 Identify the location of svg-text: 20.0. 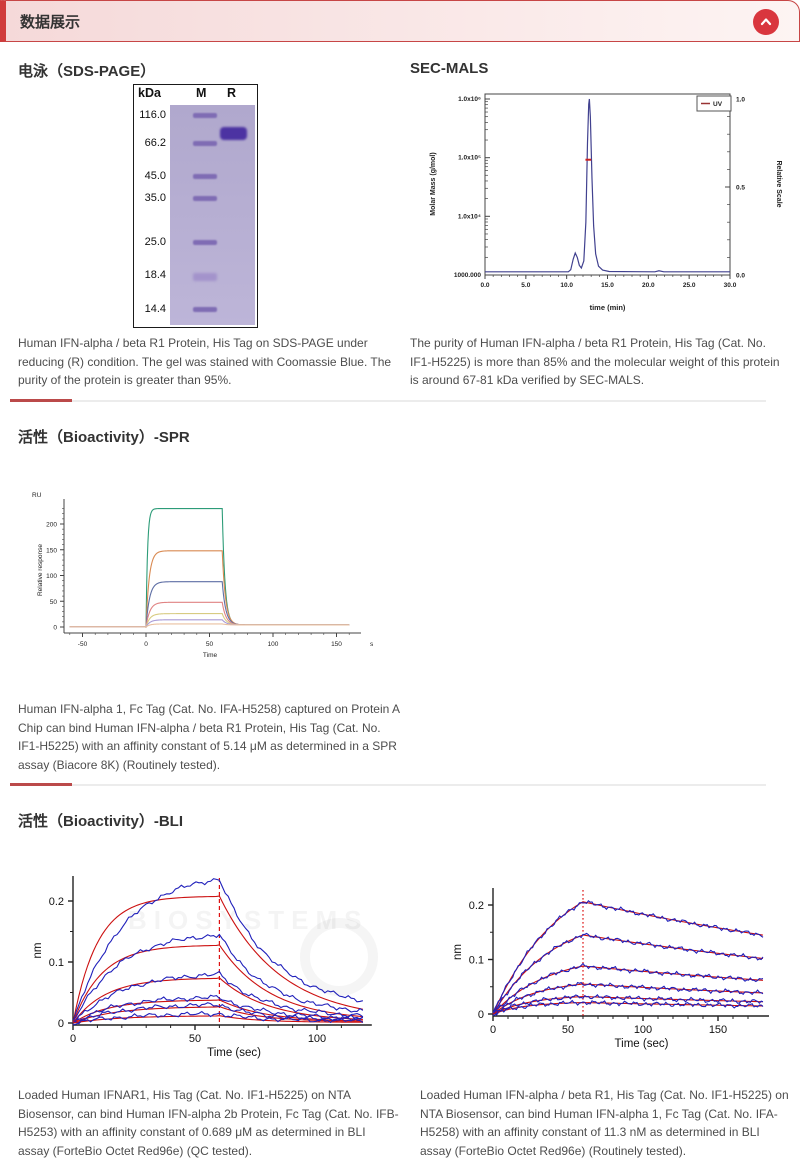
(648, 285).